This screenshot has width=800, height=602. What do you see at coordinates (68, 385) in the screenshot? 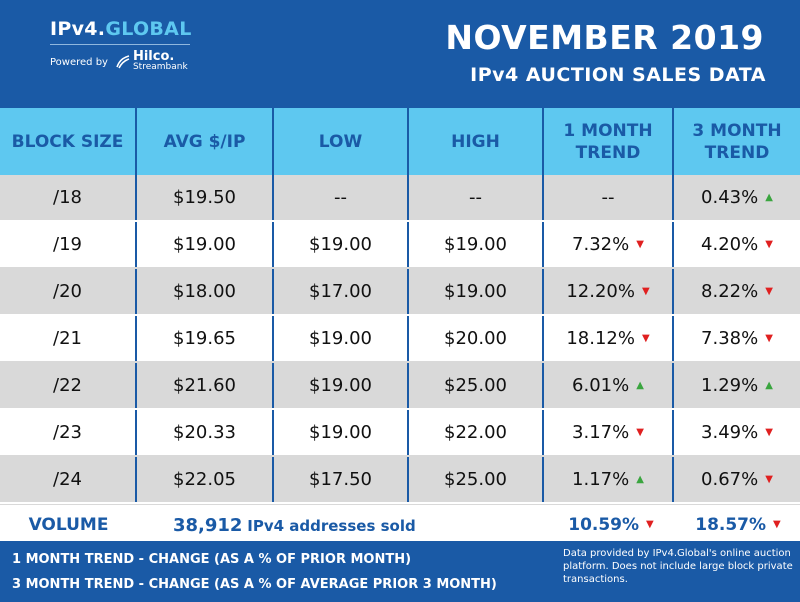
I see `block-size-cell: /22` at bounding box center [68, 385].